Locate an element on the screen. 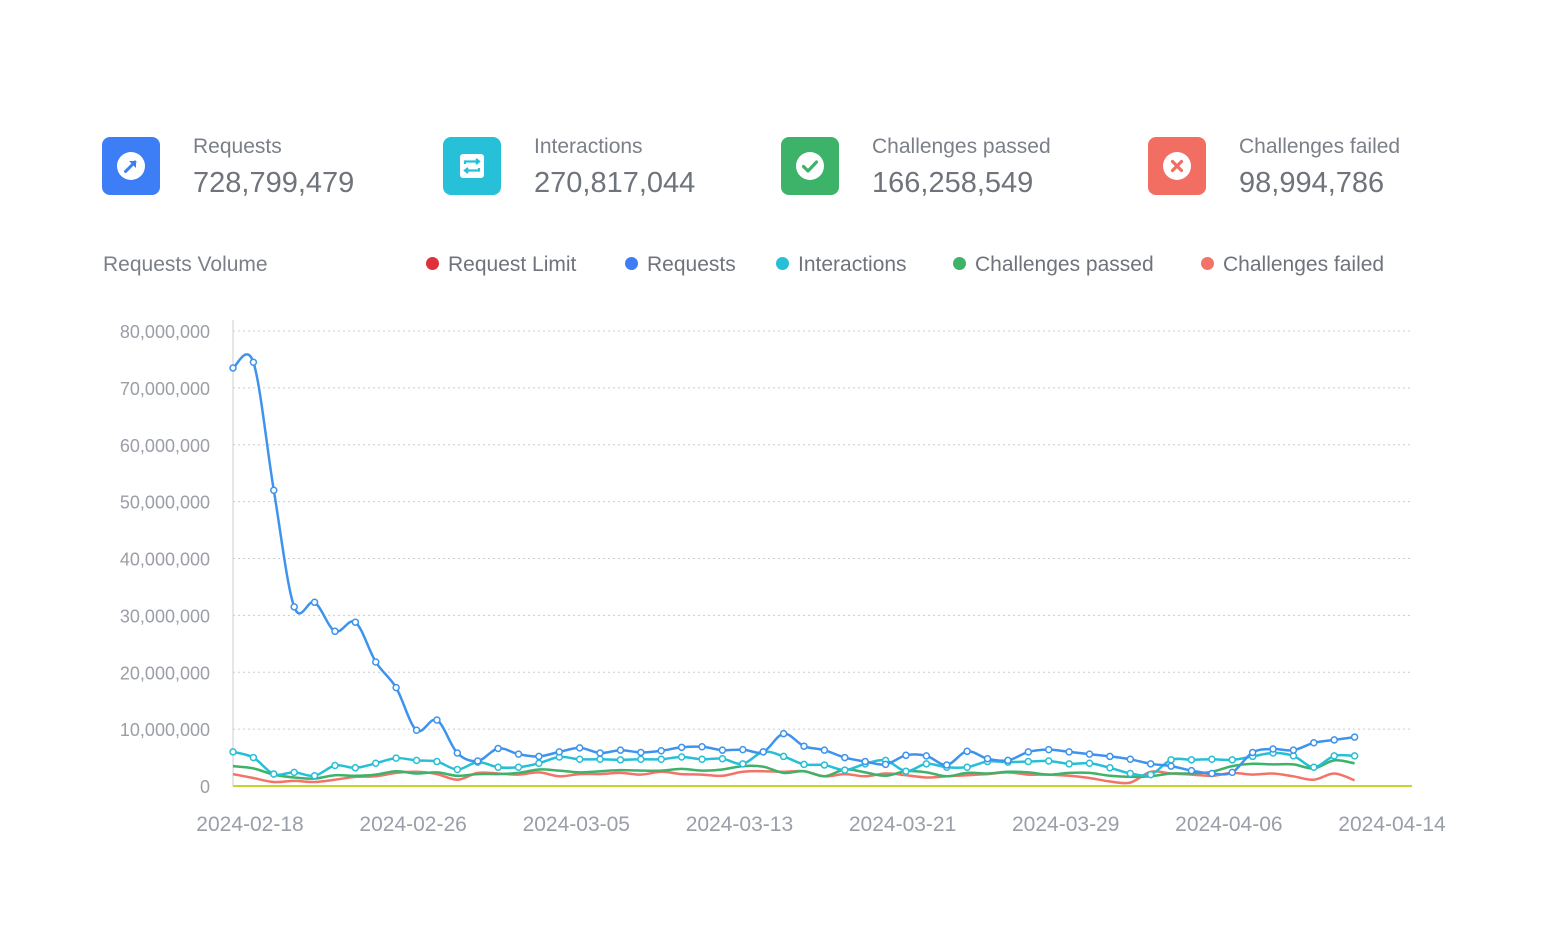 The width and height of the screenshot is (1544, 940). legend-item-requests: Requests is located at coordinates (680, 265).